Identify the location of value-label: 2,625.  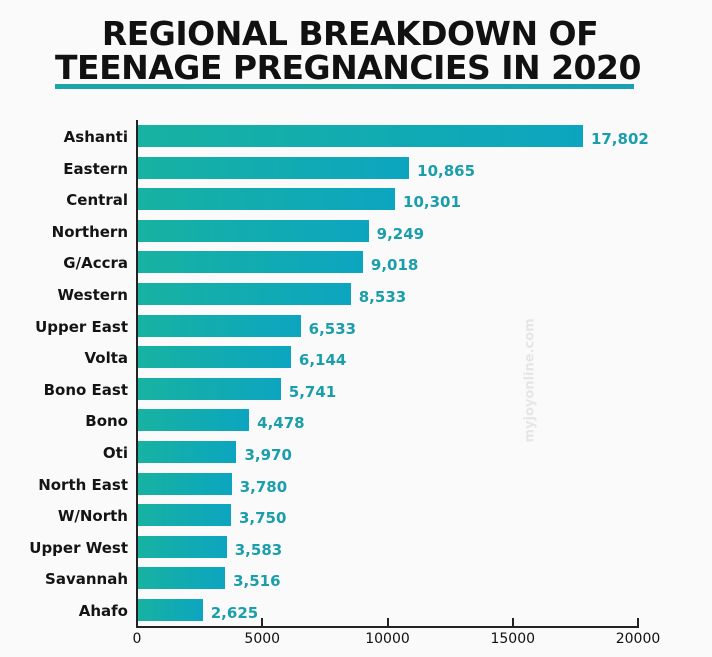
(234, 613).